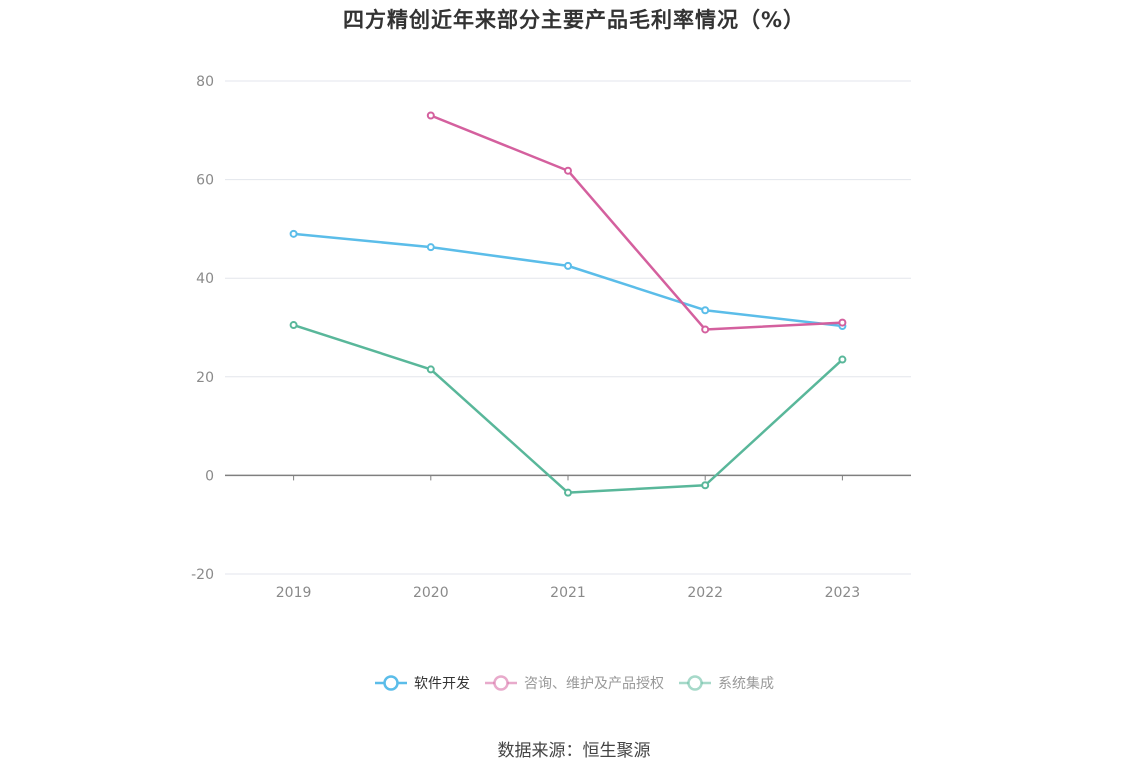 The image size is (1148, 776). I want to click on x-tick-label: 2019, so click(294, 593).